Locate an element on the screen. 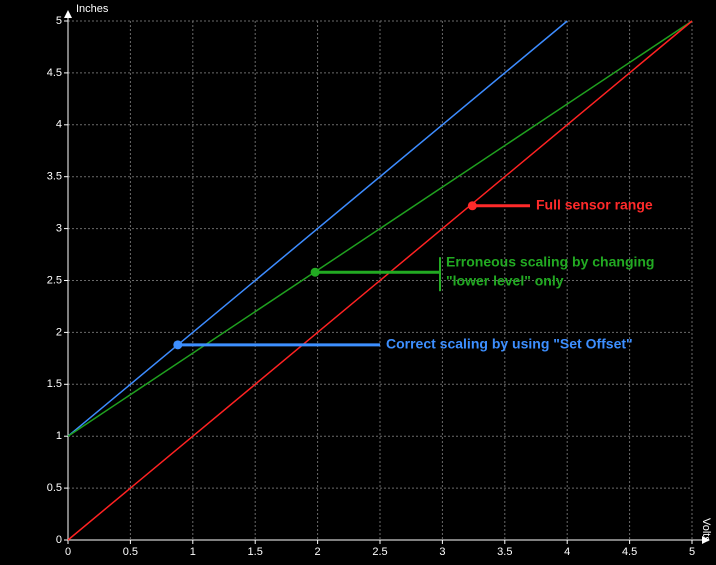 The image size is (716, 565). y-tick-label: 0 is located at coordinates (59, 540).